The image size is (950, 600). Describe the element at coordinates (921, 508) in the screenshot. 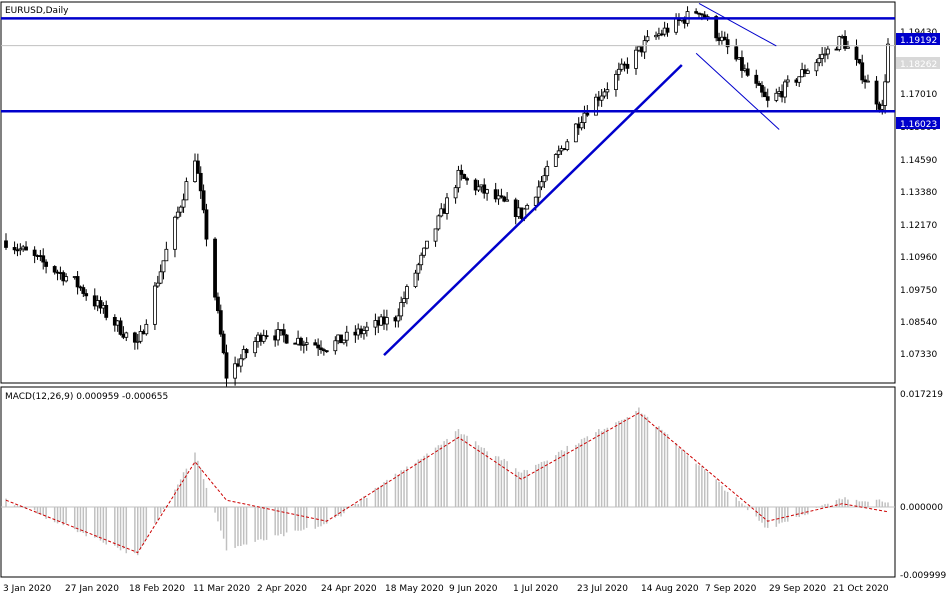

I see `macd-tick-label: 0.000000` at that location.